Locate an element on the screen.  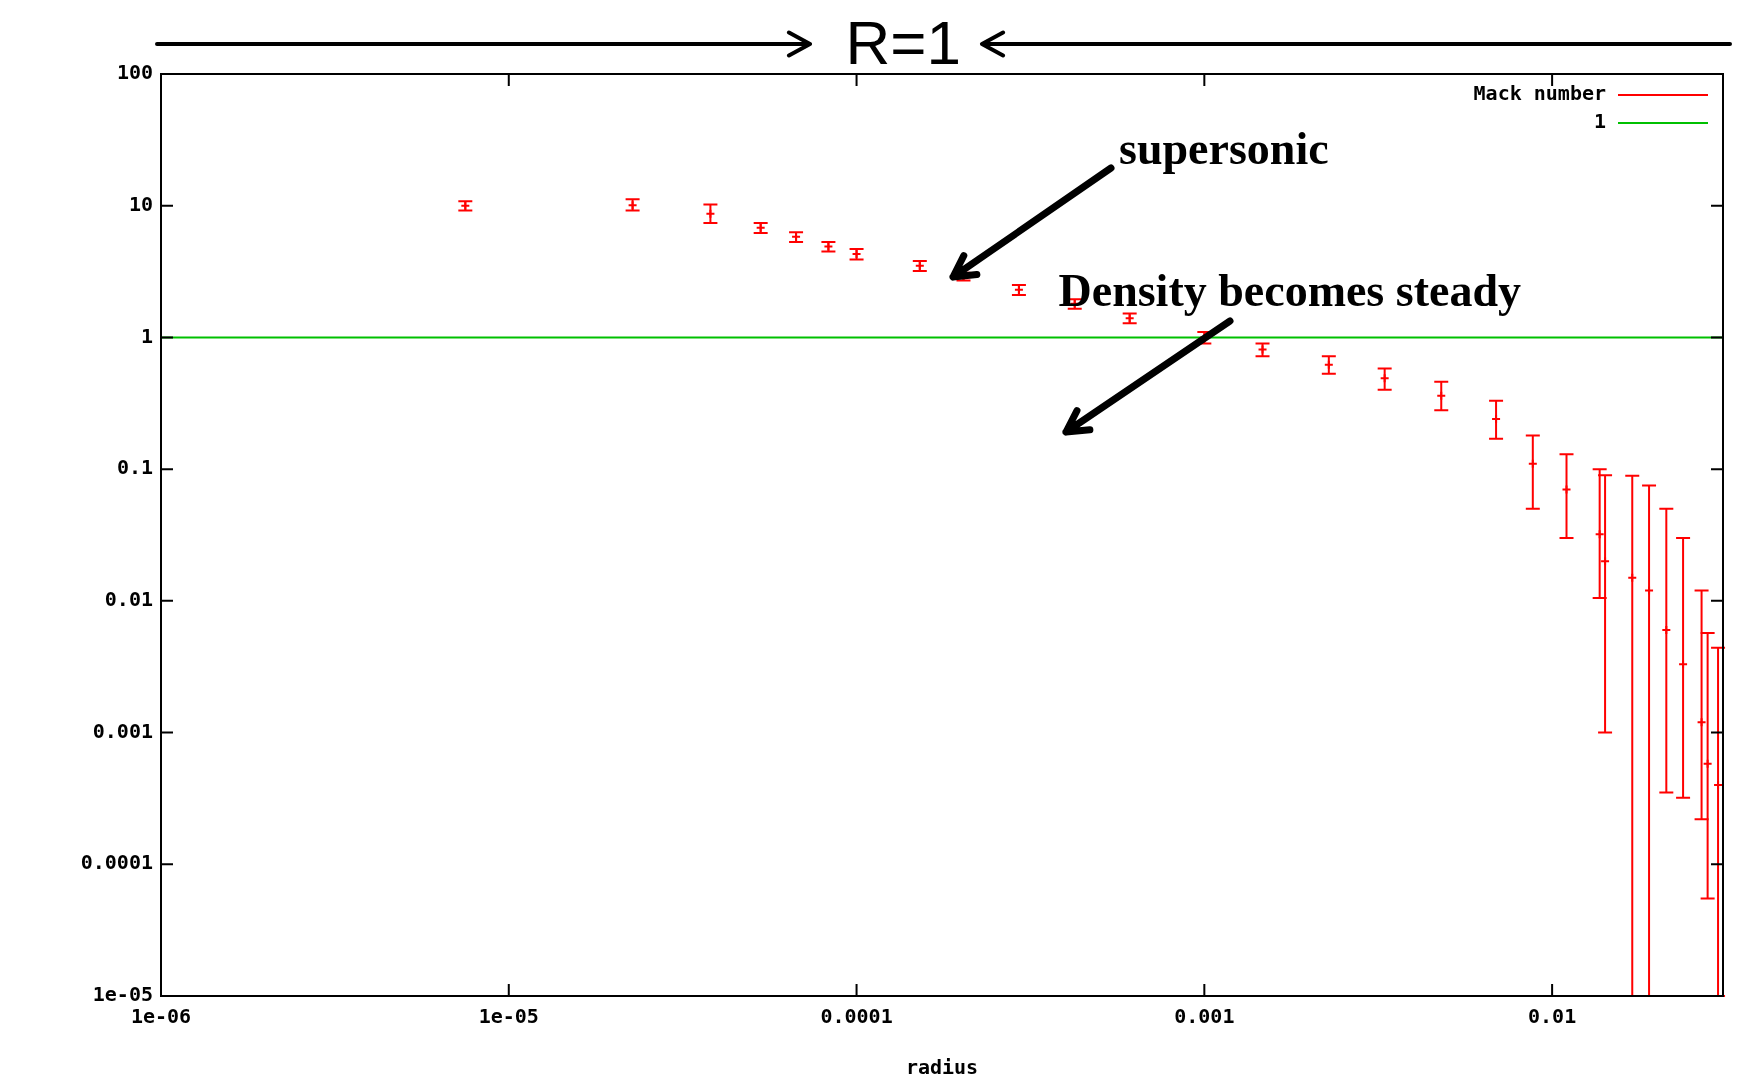
legend-label: 1 is located at coordinates (1599, 121).